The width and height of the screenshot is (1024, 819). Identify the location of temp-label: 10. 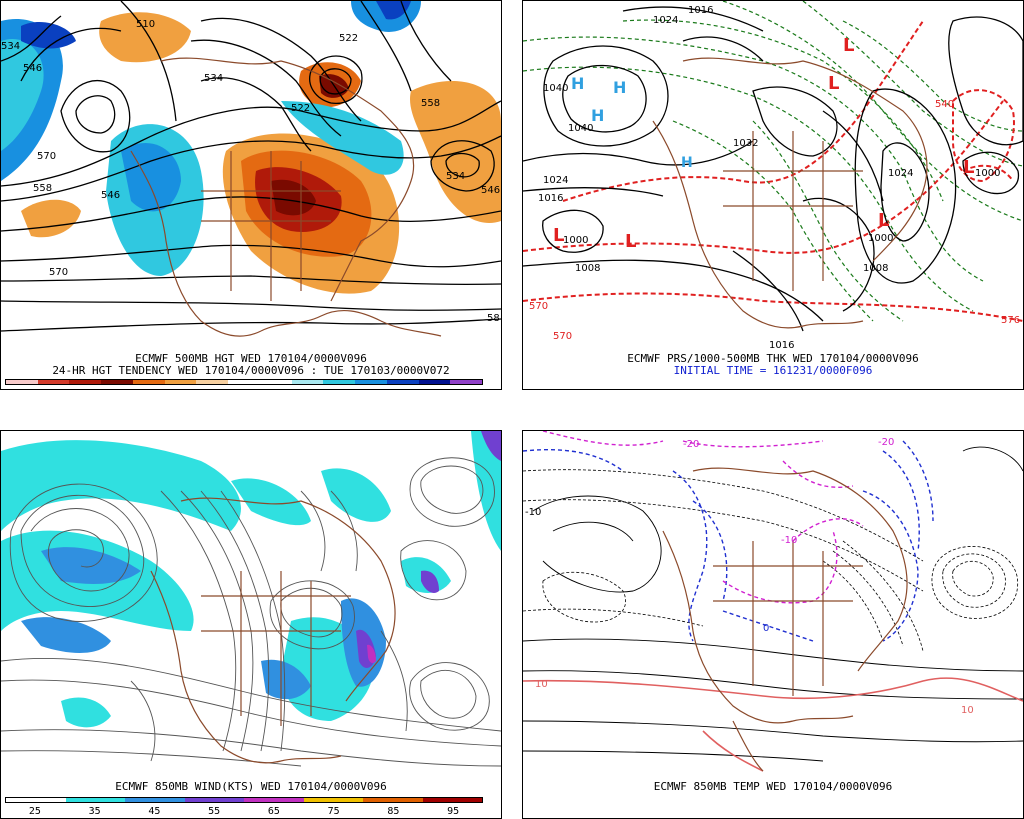
(541, 684).